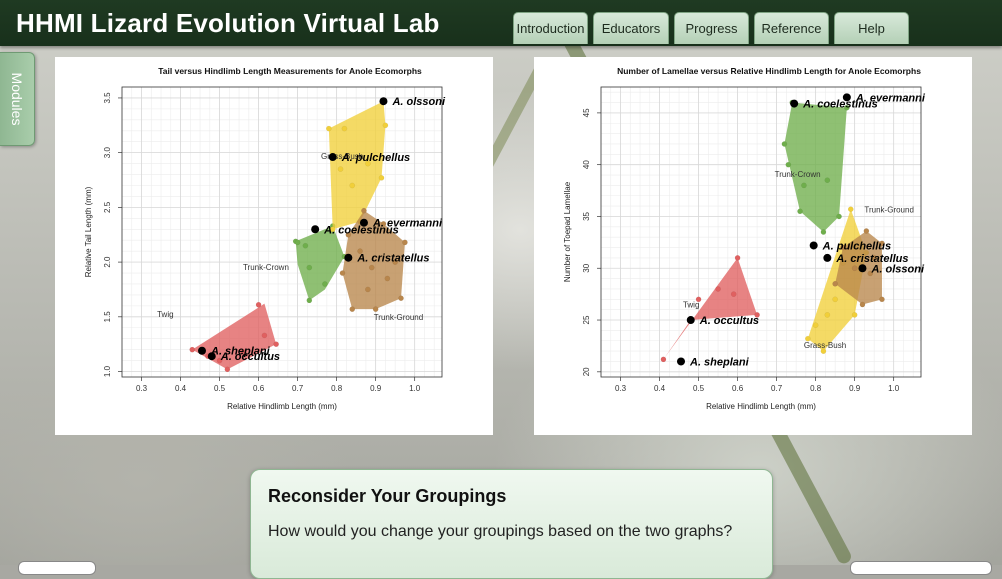  What do you see at coordinates (921, 568) in the screenshot?
I see `nav-button-next` at bounding box center [921, 568].